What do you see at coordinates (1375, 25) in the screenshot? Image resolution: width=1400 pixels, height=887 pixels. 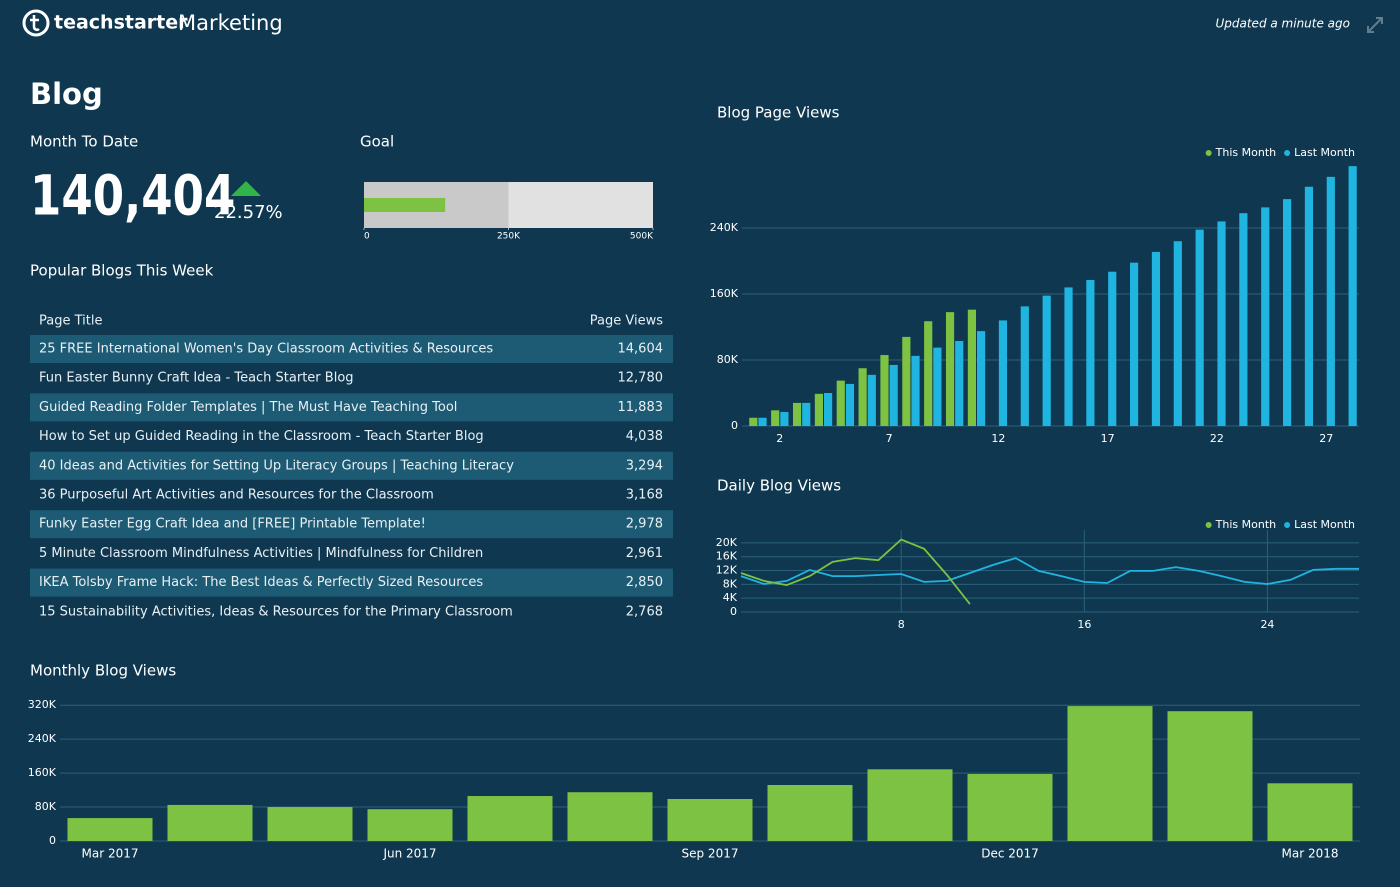 I see `expand-button` at bounding box center [1375, 25].